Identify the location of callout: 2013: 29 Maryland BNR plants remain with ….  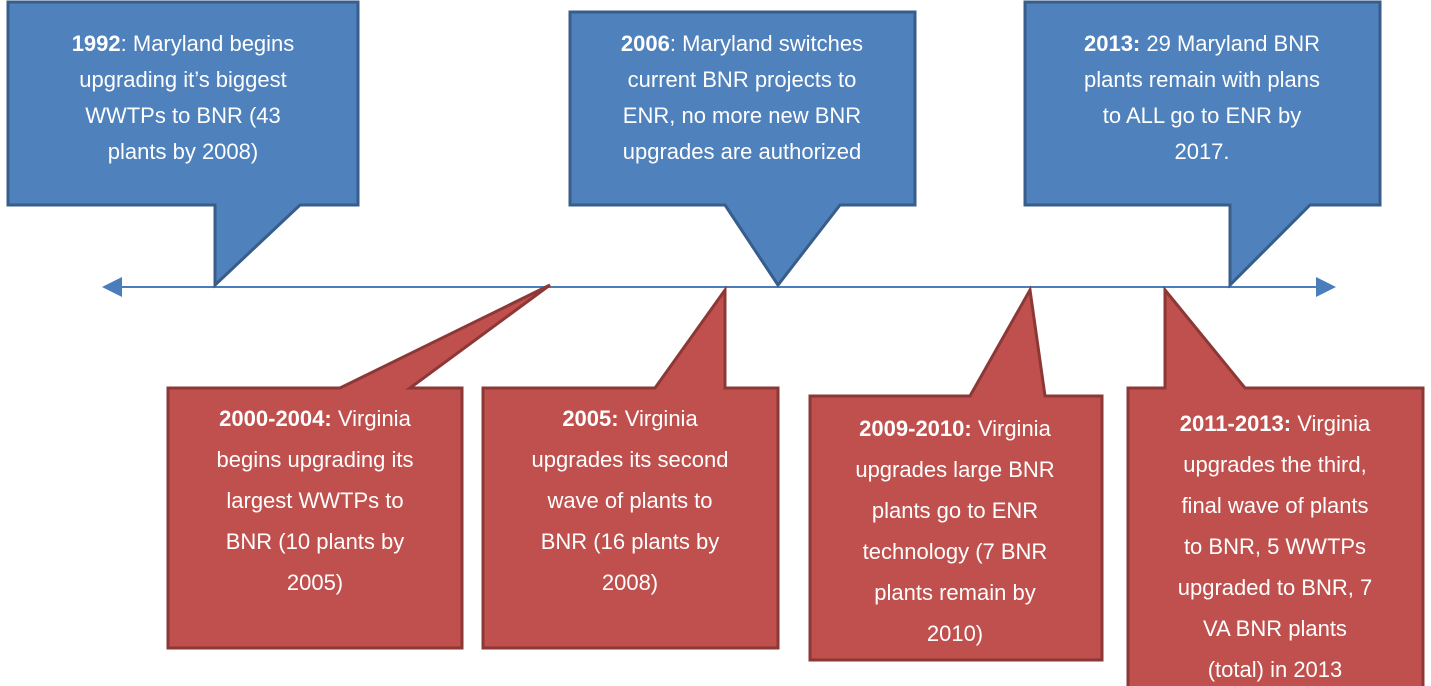
(1202, 144).